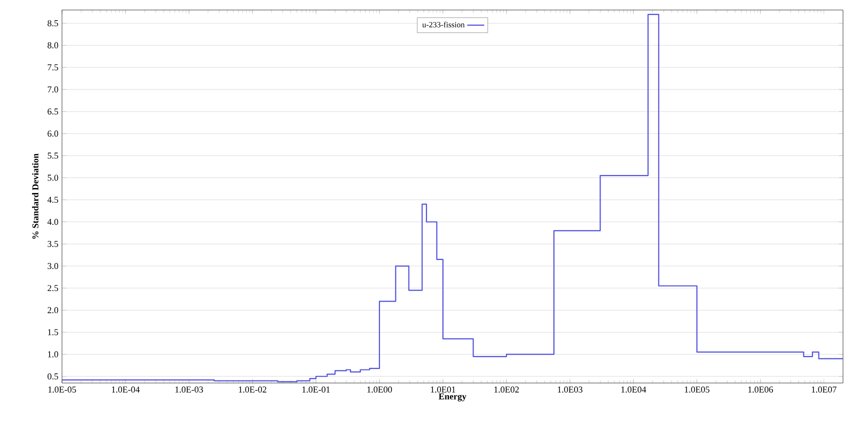  Describe the element at coordinates (189, 389) in the screenshot. I see `x-tick-label: 1.0E-03` at that location.